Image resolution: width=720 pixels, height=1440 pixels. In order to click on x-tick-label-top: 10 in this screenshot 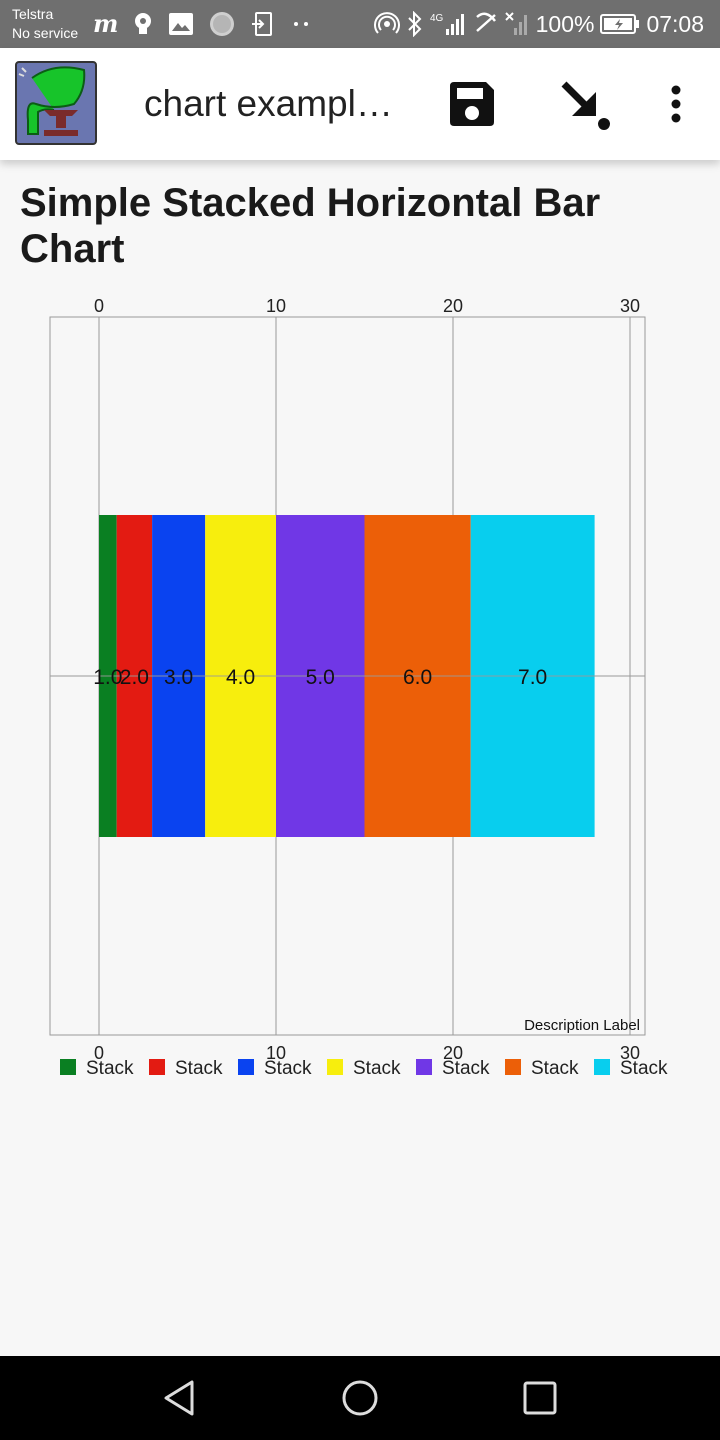, I will do `click(276, 306)`.